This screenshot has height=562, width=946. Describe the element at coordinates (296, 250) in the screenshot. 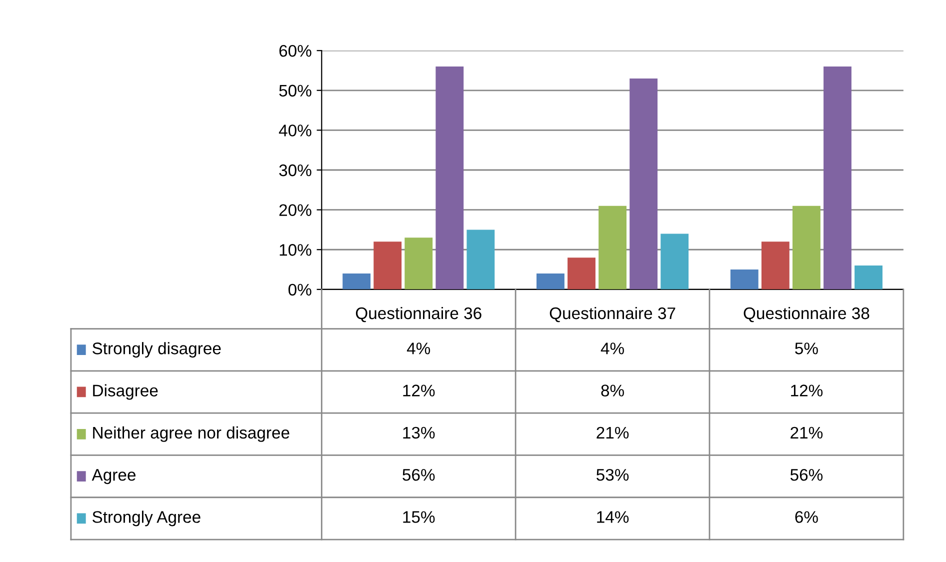

I see `y-tick-label: 10%` at that location.